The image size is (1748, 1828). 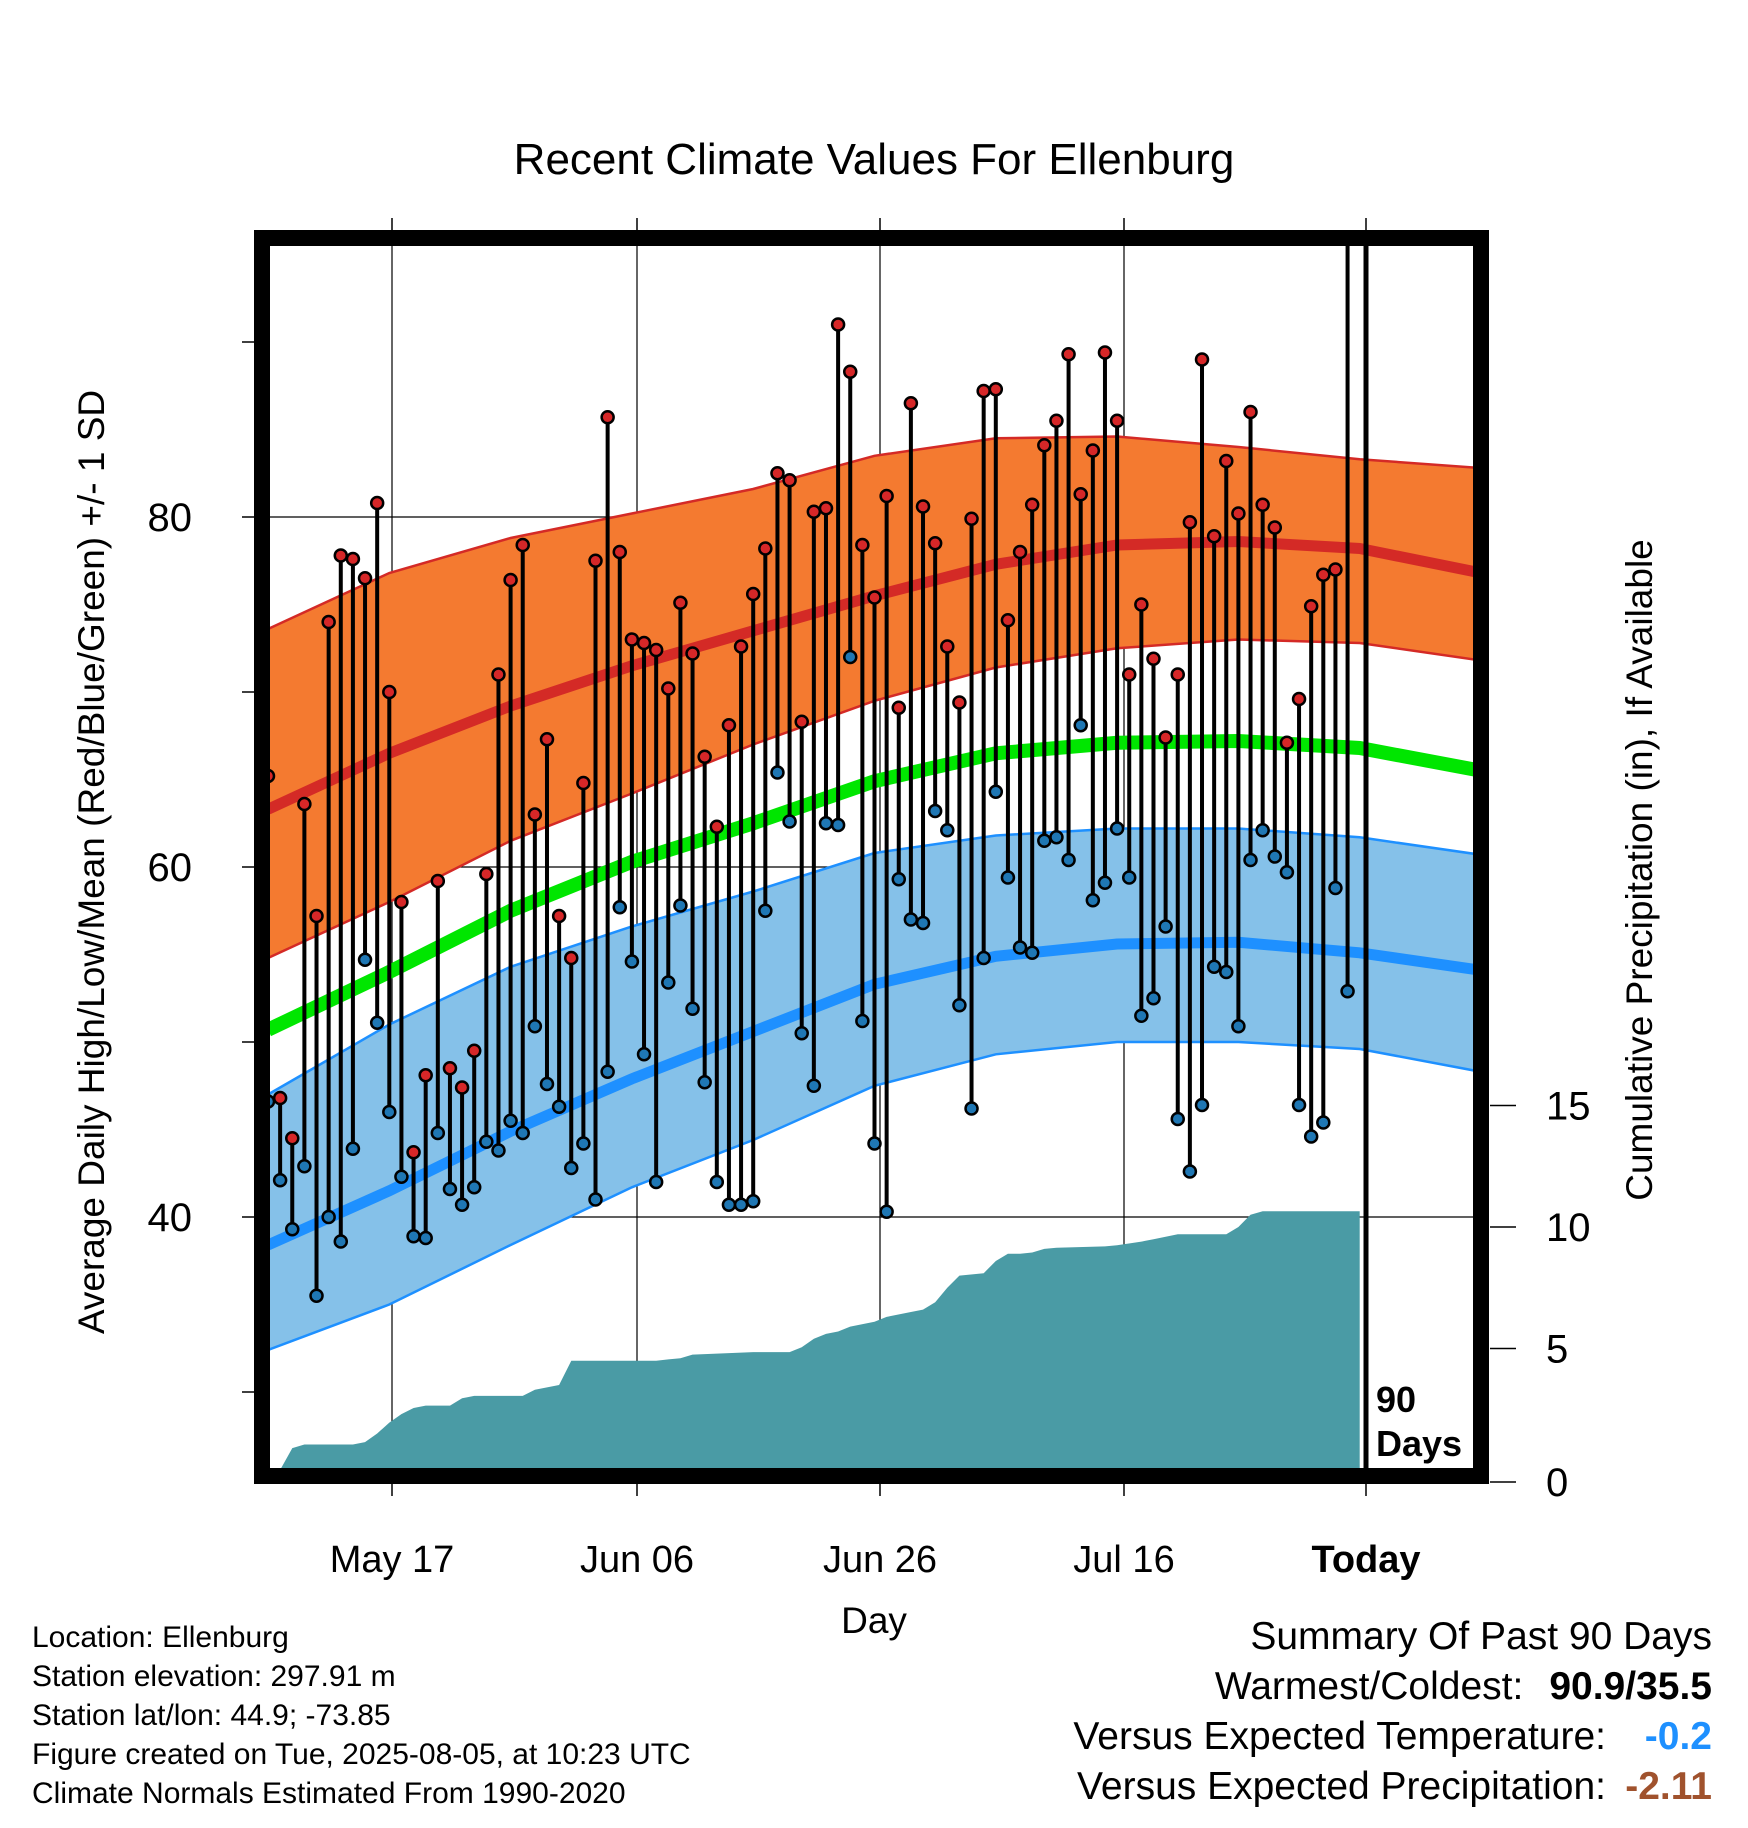 What do you see at coordinates (1678, 1736) in the screenshot?
I see `temp-value: -0.2` at bounding box center [1678, 1736].